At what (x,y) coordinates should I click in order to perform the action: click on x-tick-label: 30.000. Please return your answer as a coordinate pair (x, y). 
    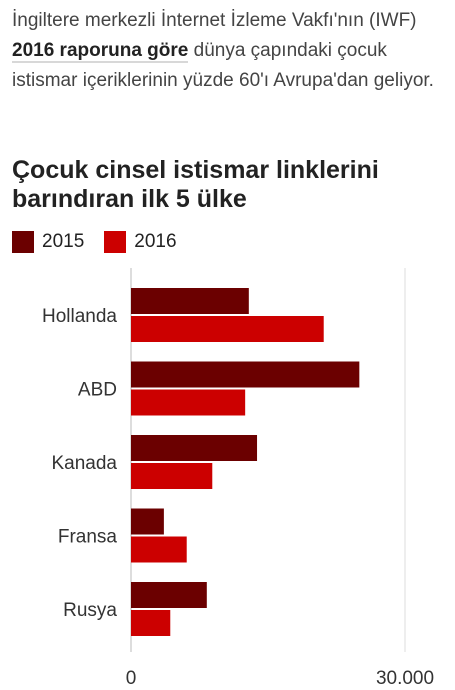
    Looking at the image, I should click on (405, 678).